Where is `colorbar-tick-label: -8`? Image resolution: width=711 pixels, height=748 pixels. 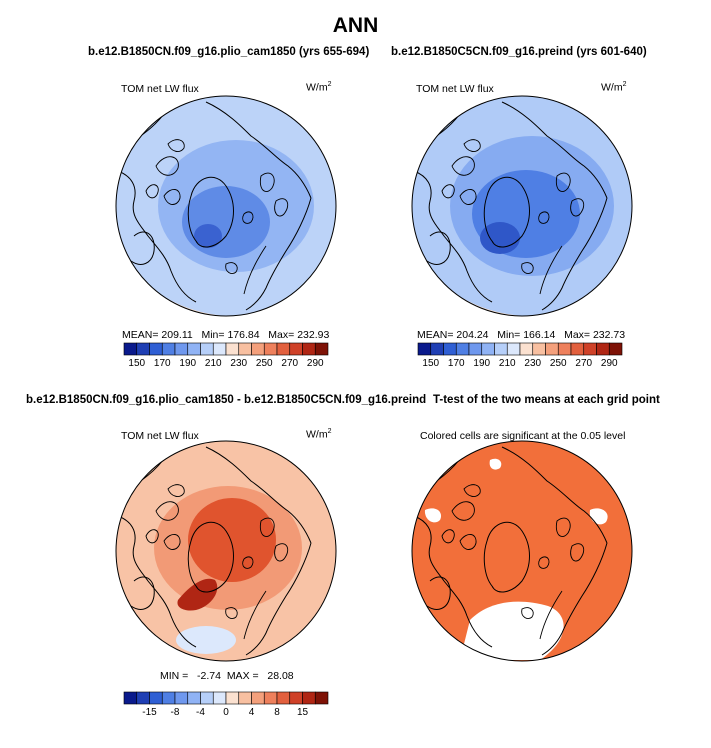
colorbar-tick-label: -8 is located at coordinates (175, 712).